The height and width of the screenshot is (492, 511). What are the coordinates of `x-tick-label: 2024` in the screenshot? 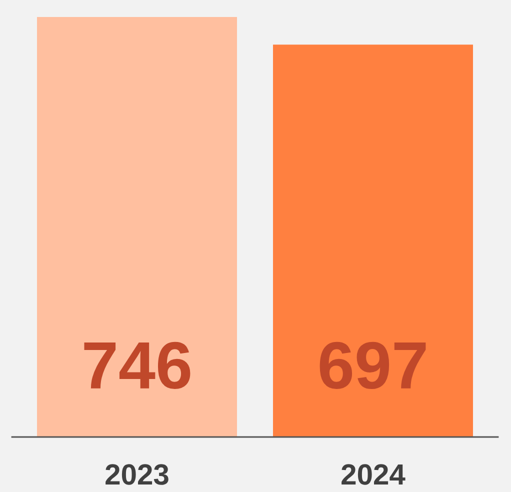 It's located at (374, 474).